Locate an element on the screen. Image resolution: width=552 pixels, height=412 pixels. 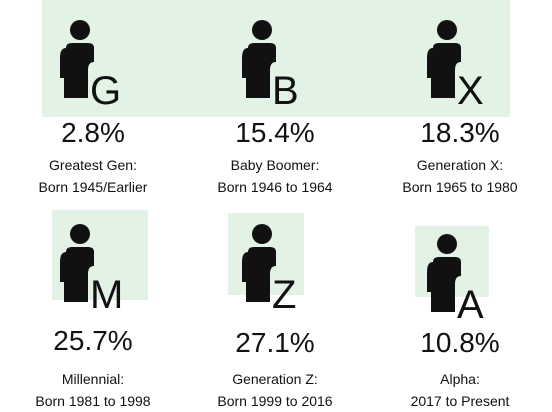
generation-name: Generation Z: is located at coordinates (275, 379).